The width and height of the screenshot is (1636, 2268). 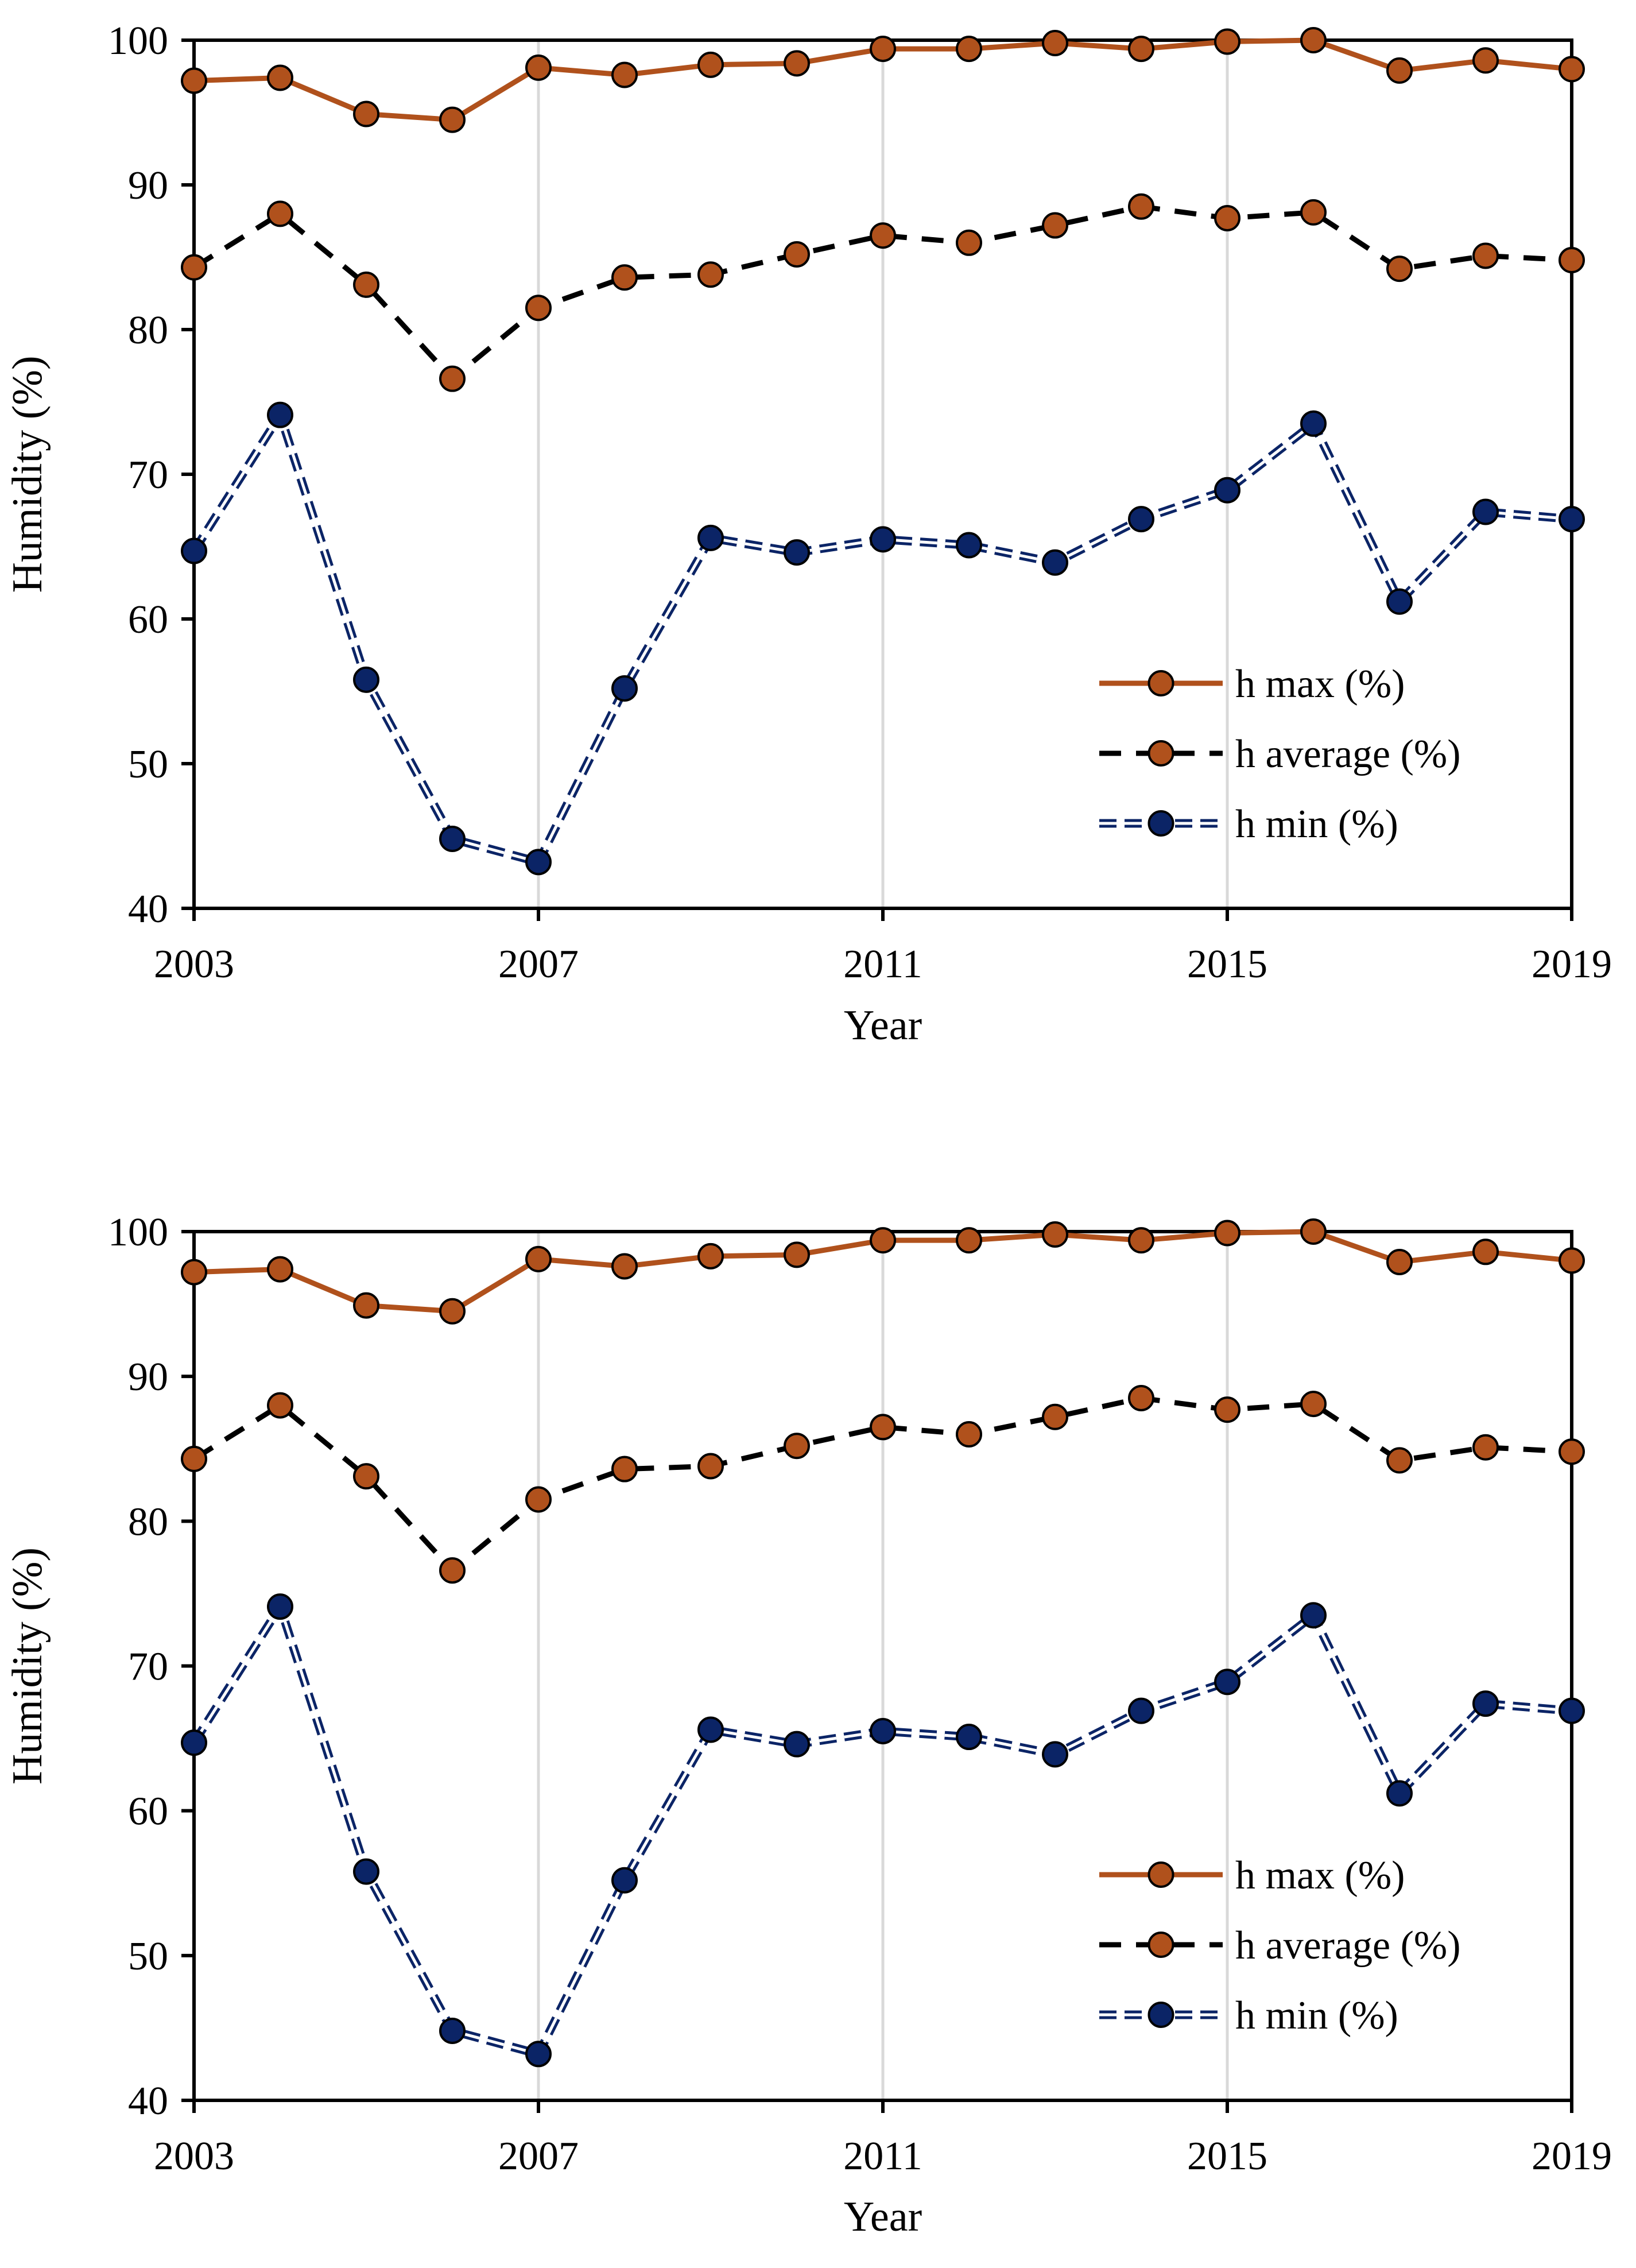 I want to click on legend-item: h average (%), so click(x=1280, y=754).